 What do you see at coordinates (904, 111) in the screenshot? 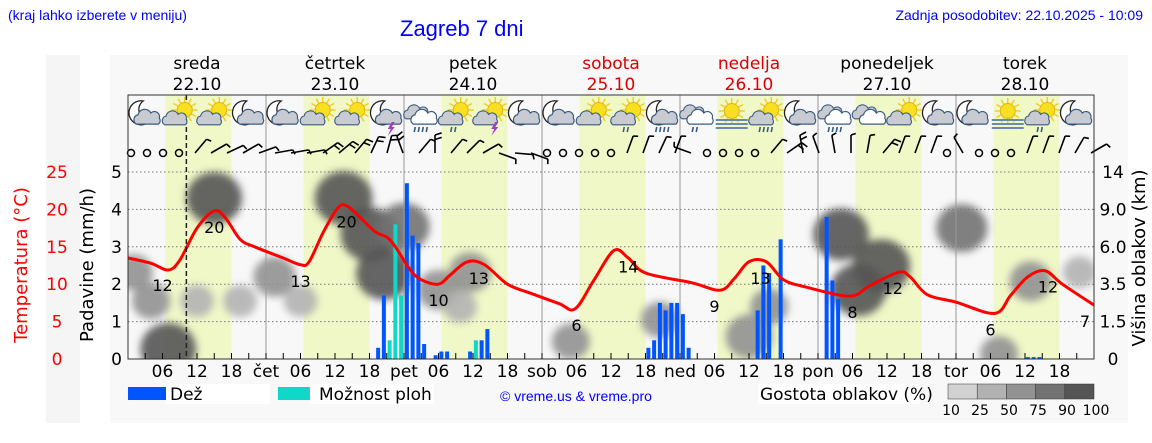
I see `partly-cloudy-icon` at bounding box center [904, 111].